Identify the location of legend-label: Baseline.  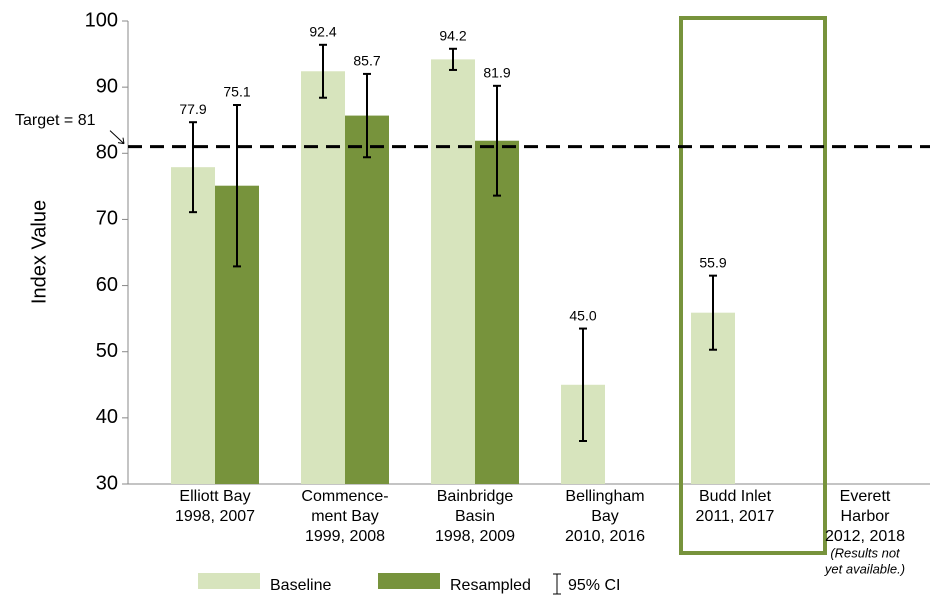
(300, 585).